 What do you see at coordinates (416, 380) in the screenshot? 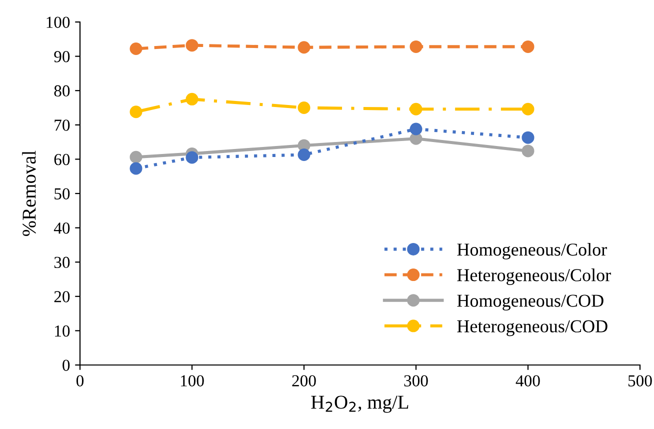
I see `x-tick-label: 300` at bounding box center [416, 380].